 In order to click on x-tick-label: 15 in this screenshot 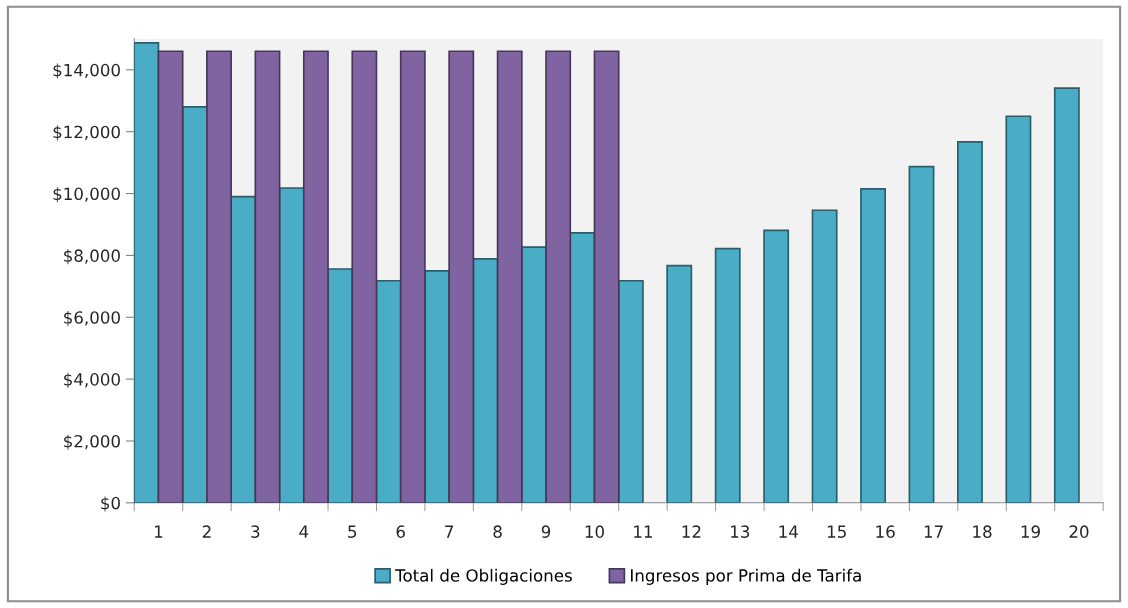, I will do `click(836, 531)`.